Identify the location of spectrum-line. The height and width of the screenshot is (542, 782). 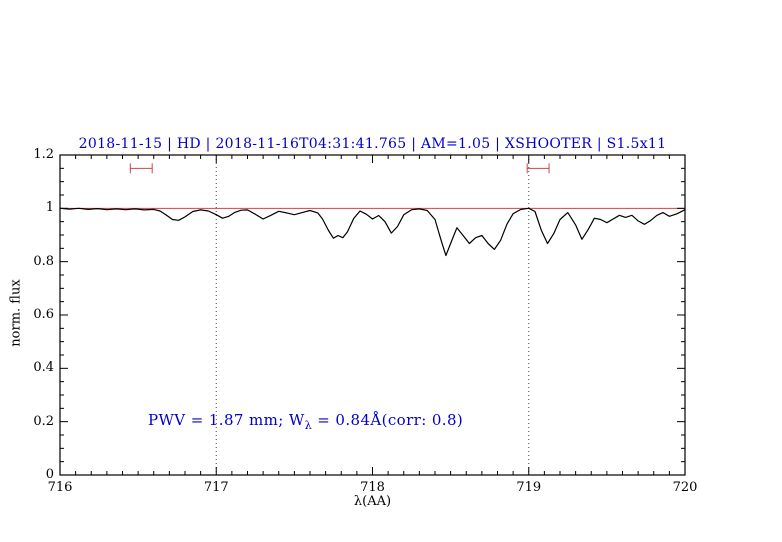
(372, 232).